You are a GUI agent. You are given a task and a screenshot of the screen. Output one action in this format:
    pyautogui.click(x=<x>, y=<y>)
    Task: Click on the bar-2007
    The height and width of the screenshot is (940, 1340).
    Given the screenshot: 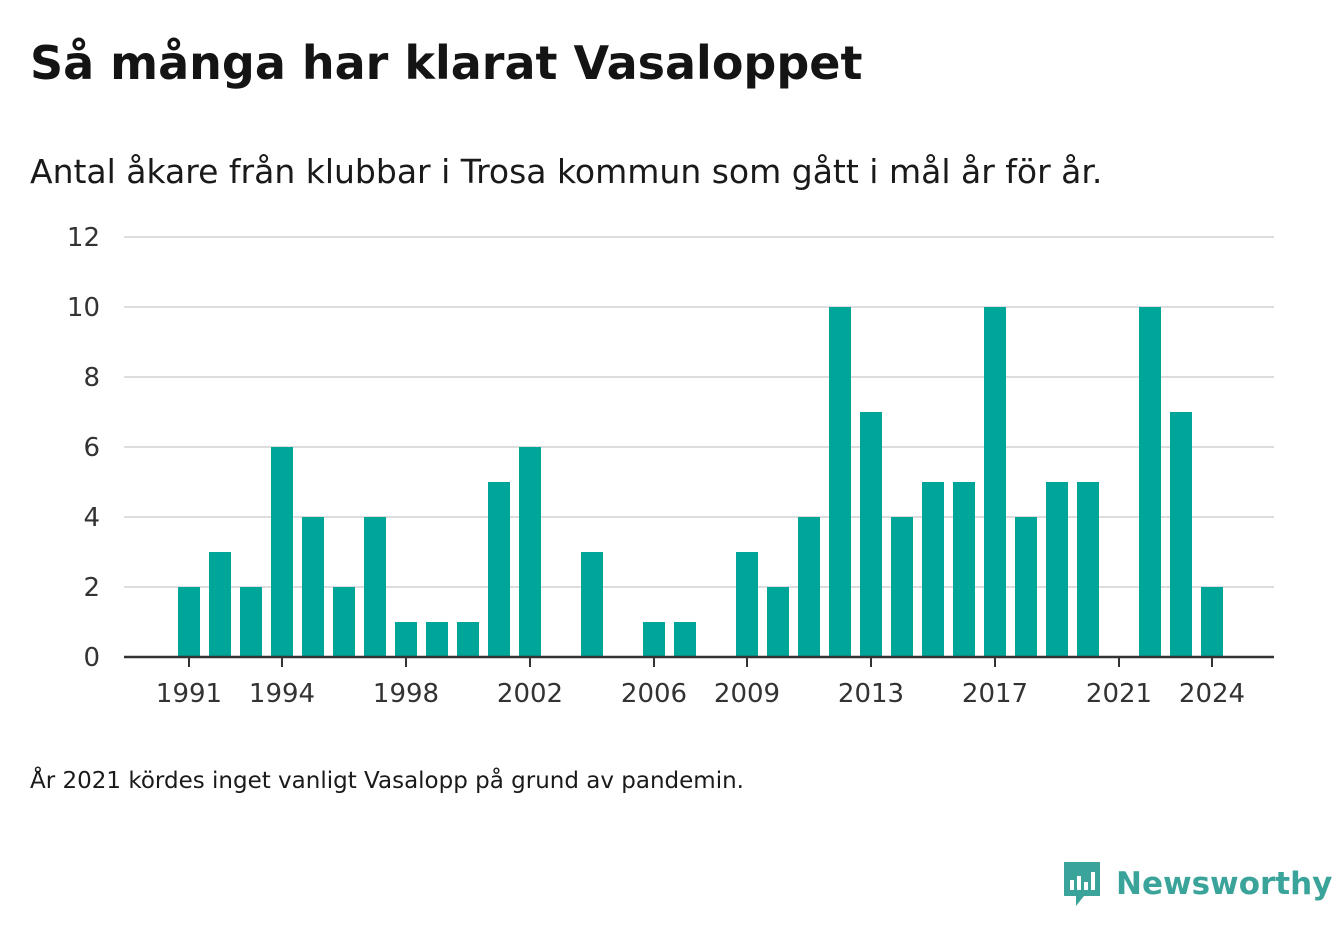 What is the action you would take?
    pyautogui.click(x=685, y=639)
    